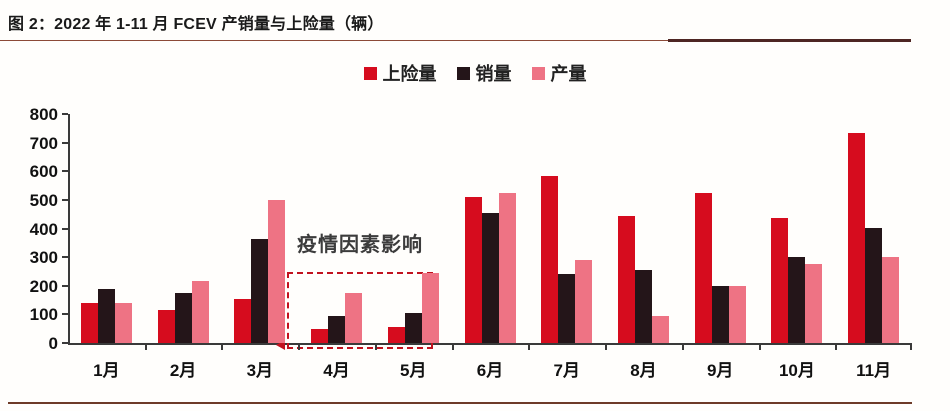 This screenshot has width=950, height=411. What do you see at coordinates (89, 323) in the screenshot?
I see `bar-上险量-1月` at bounding box center [89, 323].